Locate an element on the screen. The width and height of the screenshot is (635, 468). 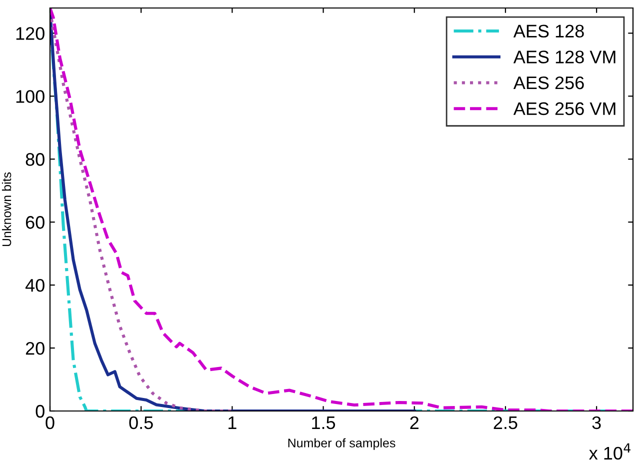
y-tick-label: 40 is located at coordinates (34, 285).